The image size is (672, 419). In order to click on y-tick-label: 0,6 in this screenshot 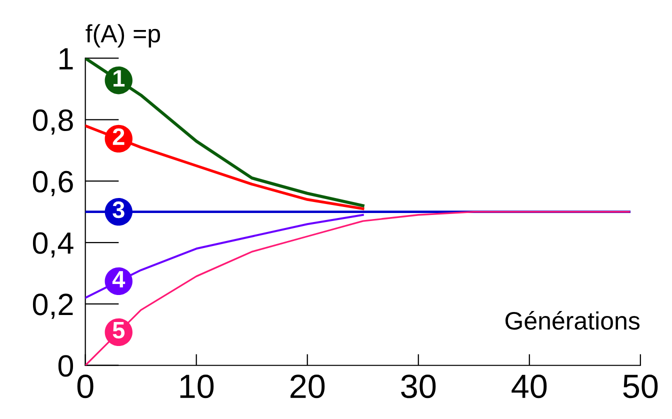, I will do `click(52, 183)`.